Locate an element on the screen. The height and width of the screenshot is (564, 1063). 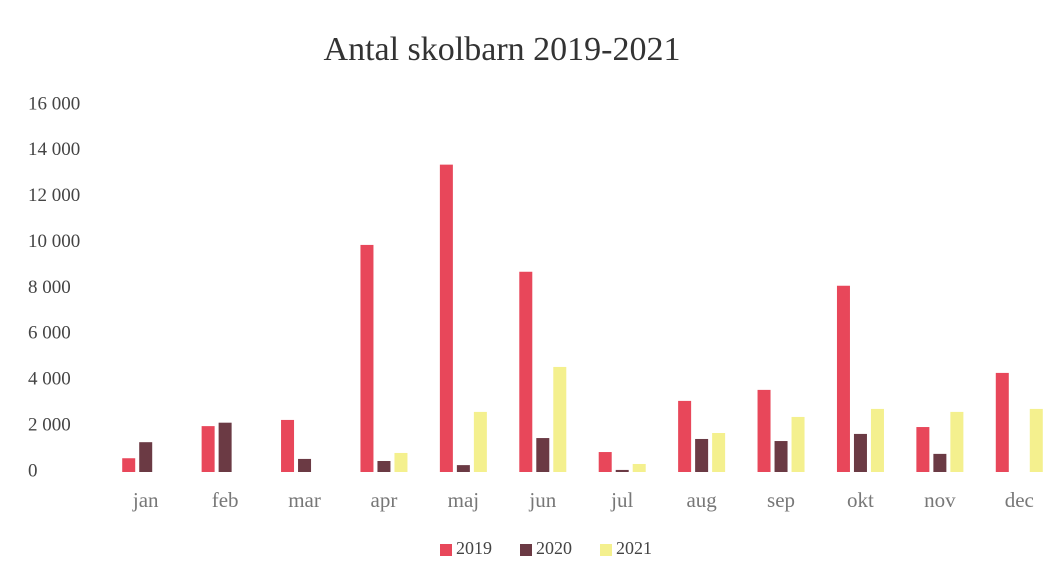
y-tick-label: 8 000 is located at coordinates (49, 287).